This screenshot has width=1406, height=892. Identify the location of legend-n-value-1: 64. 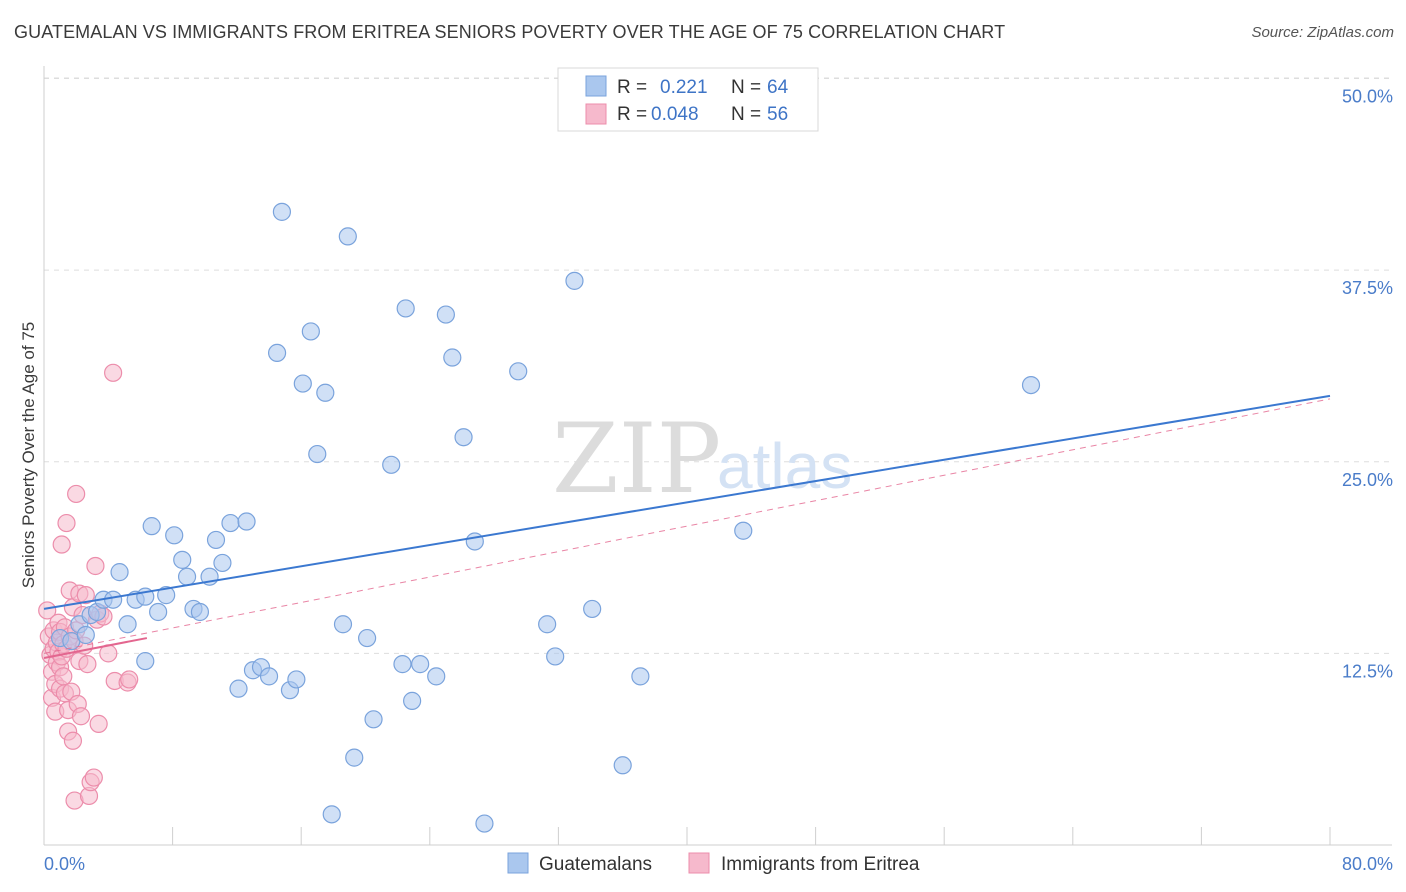
(778, 87).